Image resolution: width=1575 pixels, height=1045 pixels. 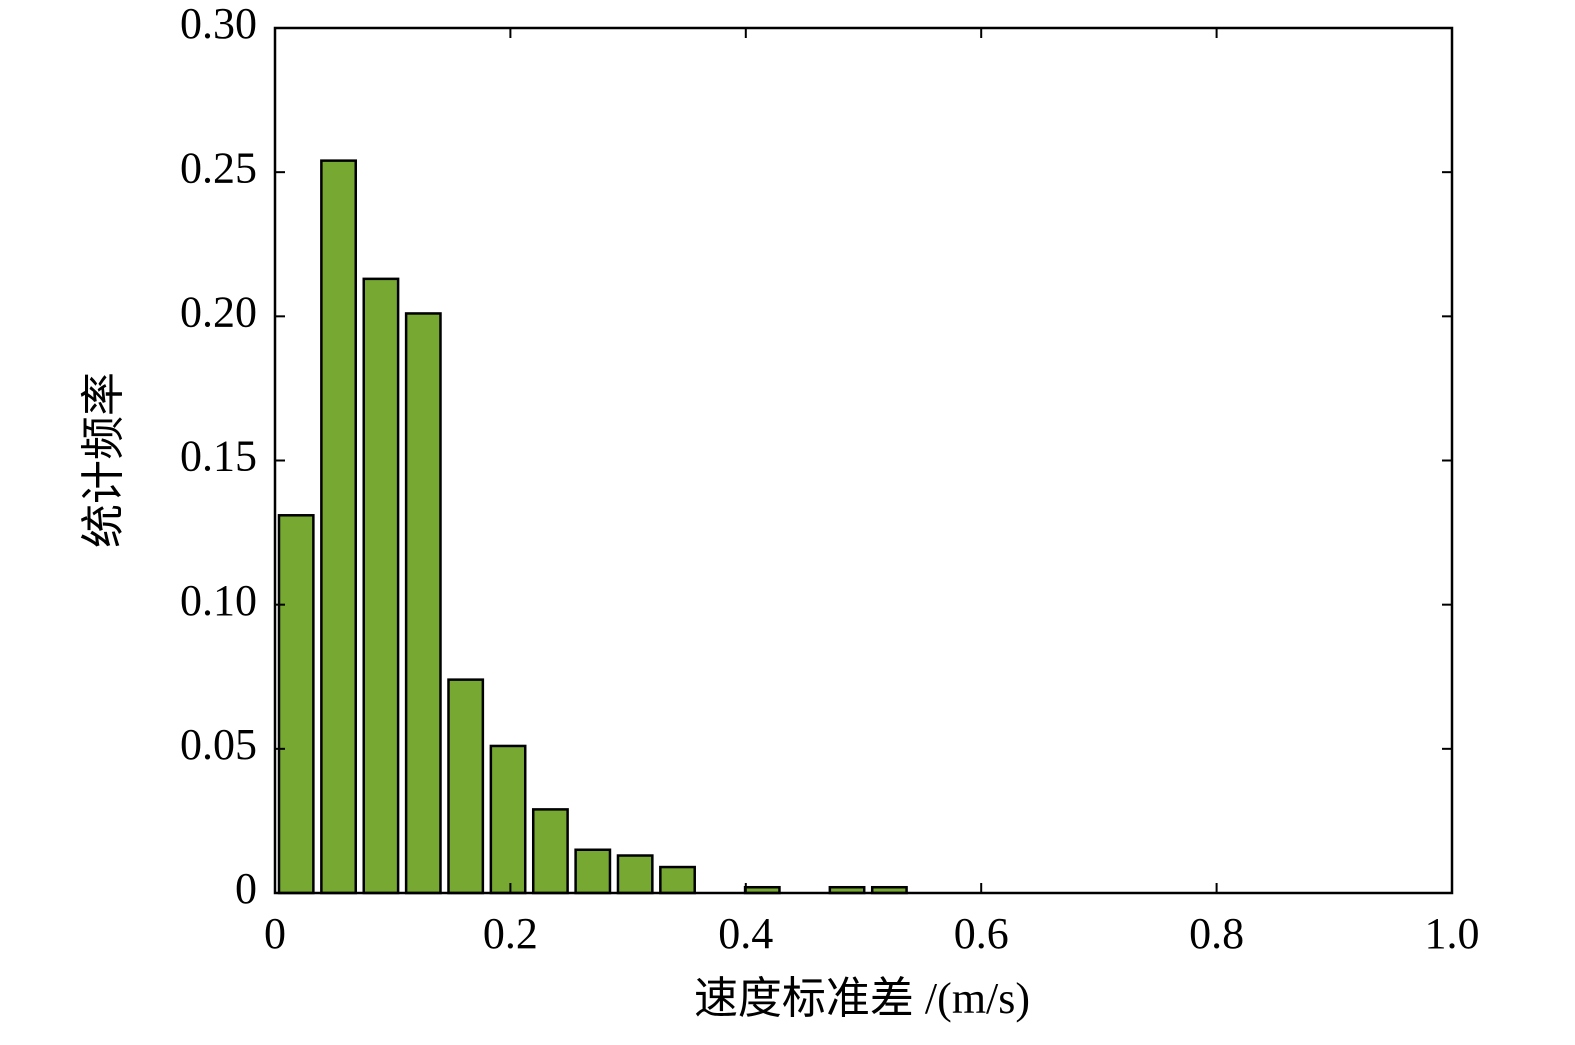 What do you see at coordinates (103, 460) in the screenshot?
I see `y-axis-label: 统计频率` at bounding box center [103, 460].